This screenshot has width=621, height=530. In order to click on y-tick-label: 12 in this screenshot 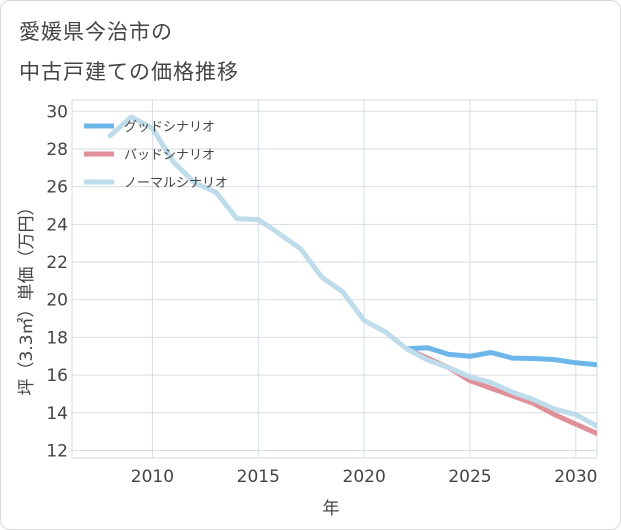, I will do `click(57, 451)`.